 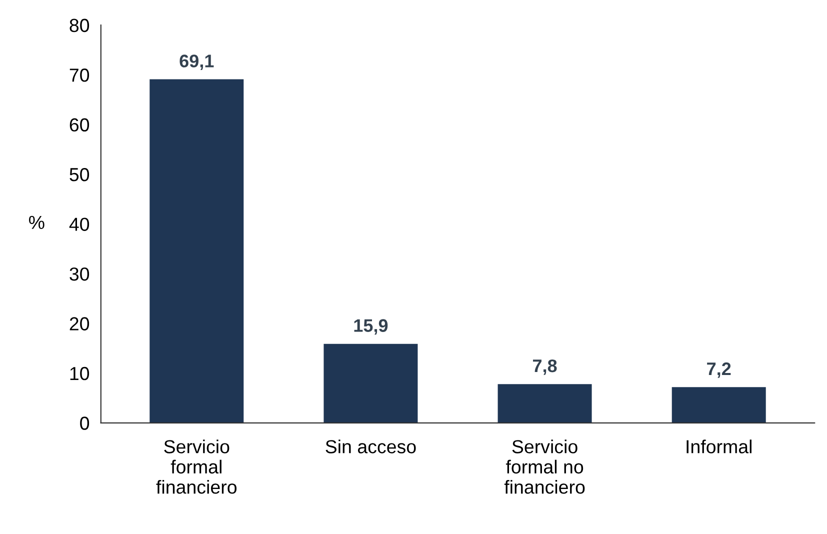 I want to click on y-tick-label: 60, so click(x=80, y=125).